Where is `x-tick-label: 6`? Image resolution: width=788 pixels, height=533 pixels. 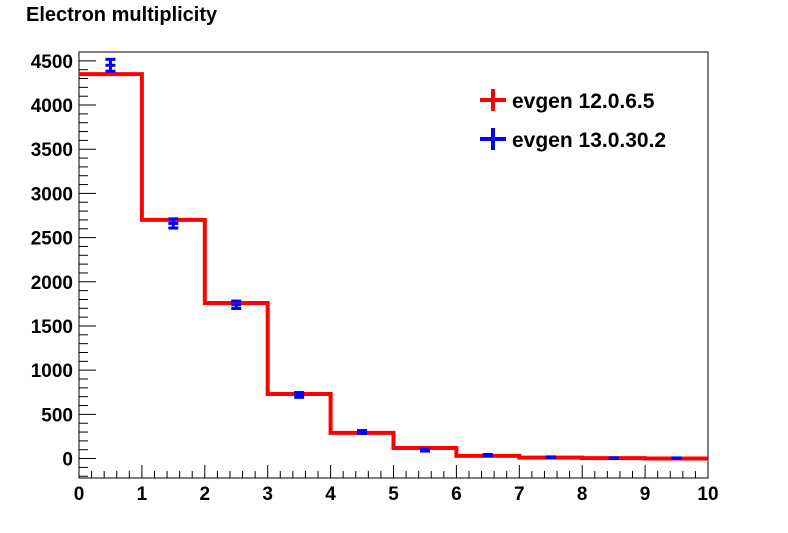
x-tick-label: 6 is located at coordinates (456, 494).